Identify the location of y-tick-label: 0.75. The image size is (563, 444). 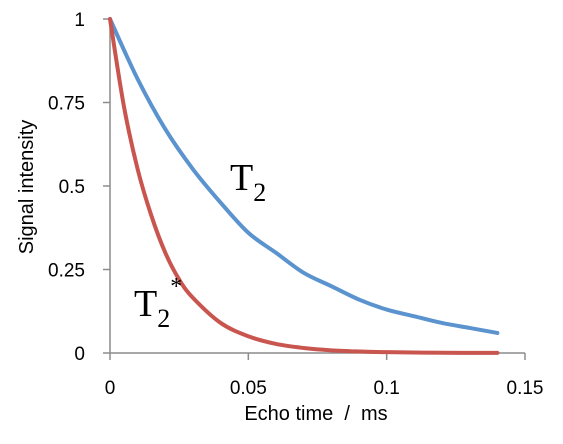
(66, 104).